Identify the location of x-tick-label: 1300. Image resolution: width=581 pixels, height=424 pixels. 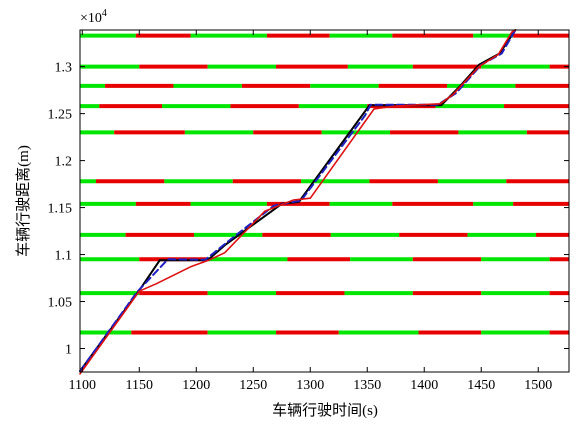
(310, 385).